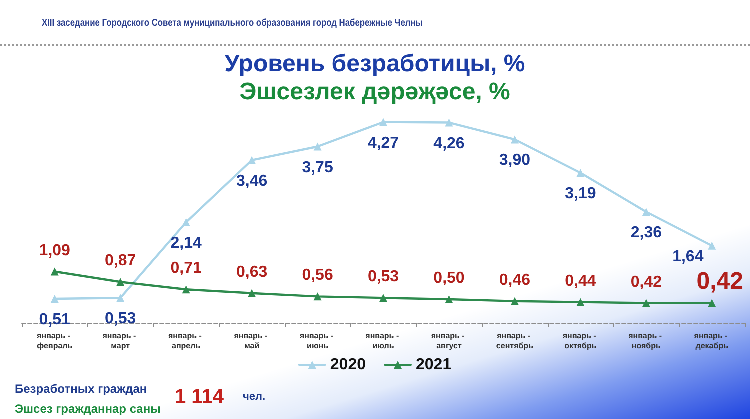 The height and width of the screenshot is (419, 750). Describe the element at coordinates (88, 409) in the screenshot. I see `text: Эшсез гражданнар саны` at that location.